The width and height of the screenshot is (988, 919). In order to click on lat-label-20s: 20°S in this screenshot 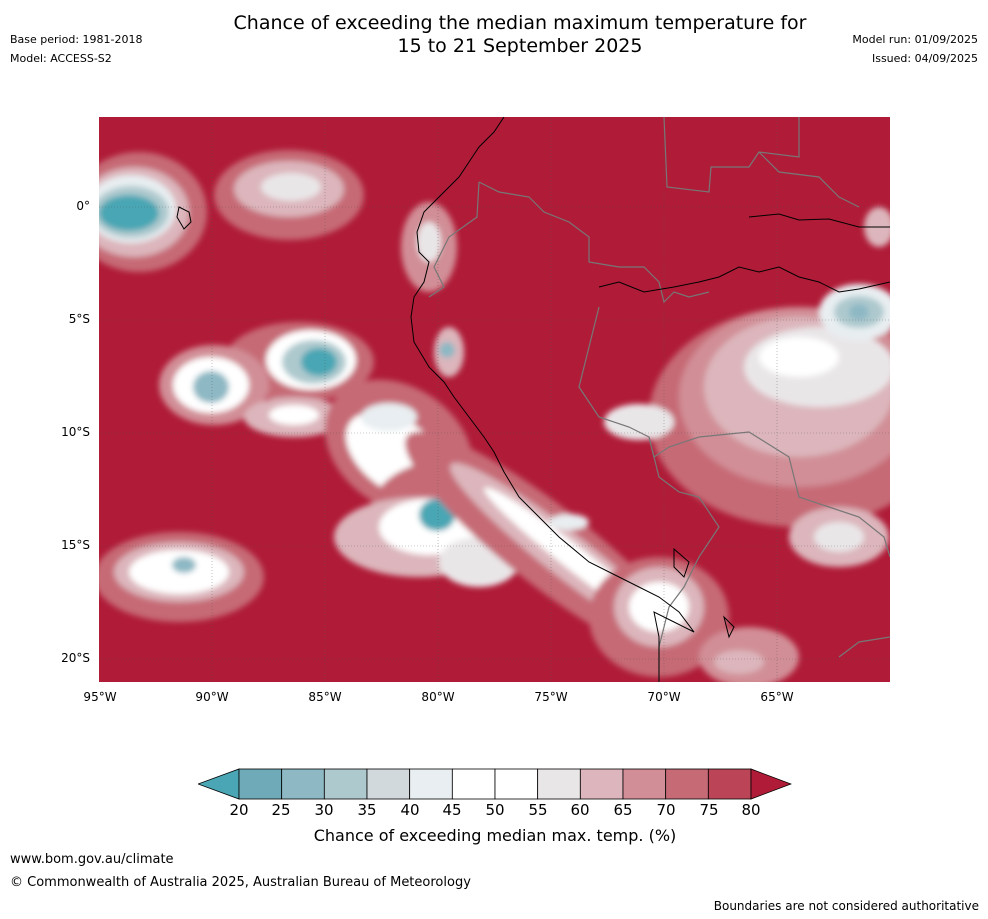, I will do `click(75, 658)`.